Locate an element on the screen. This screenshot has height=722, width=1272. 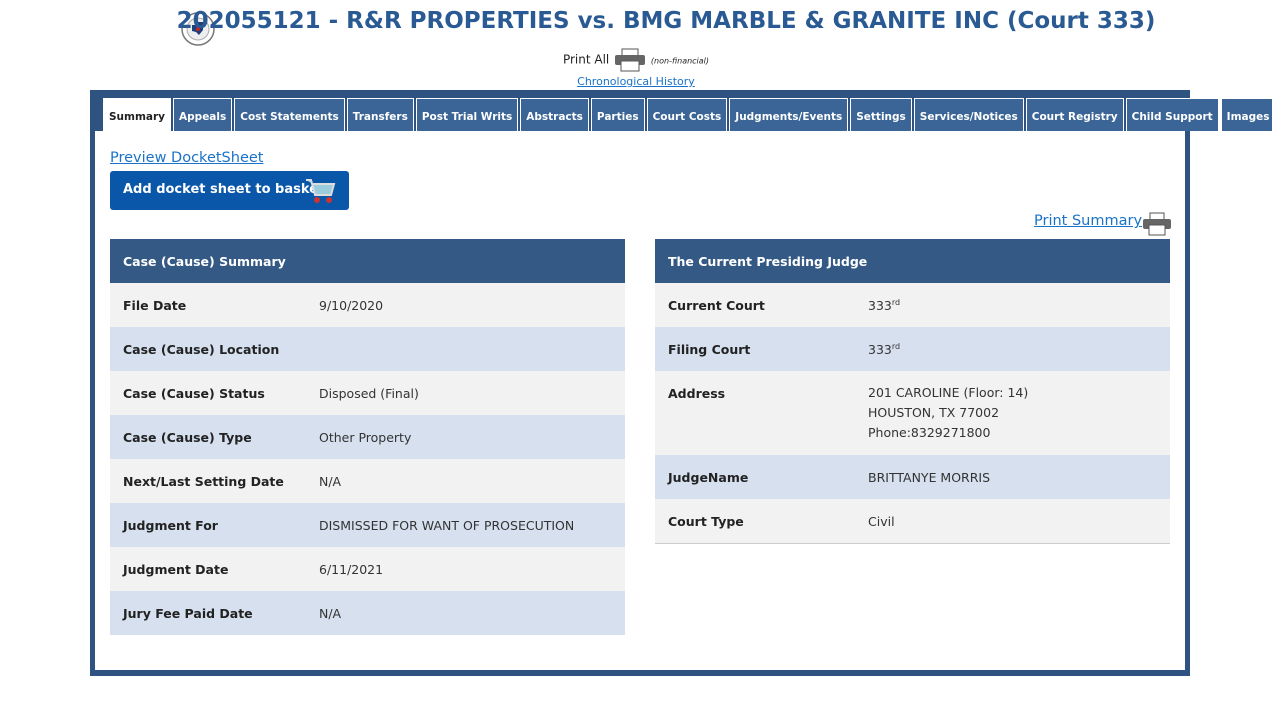
row-value: 6/11/2021 is located at coordinates (351, 576).